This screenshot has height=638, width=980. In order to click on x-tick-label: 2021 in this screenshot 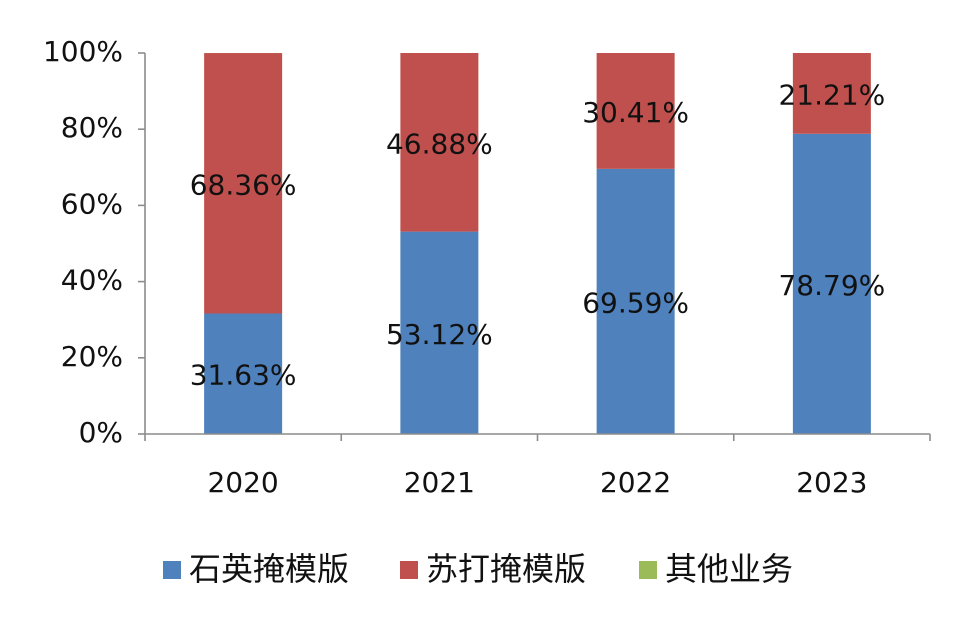, I will do `click(439, 482)`.